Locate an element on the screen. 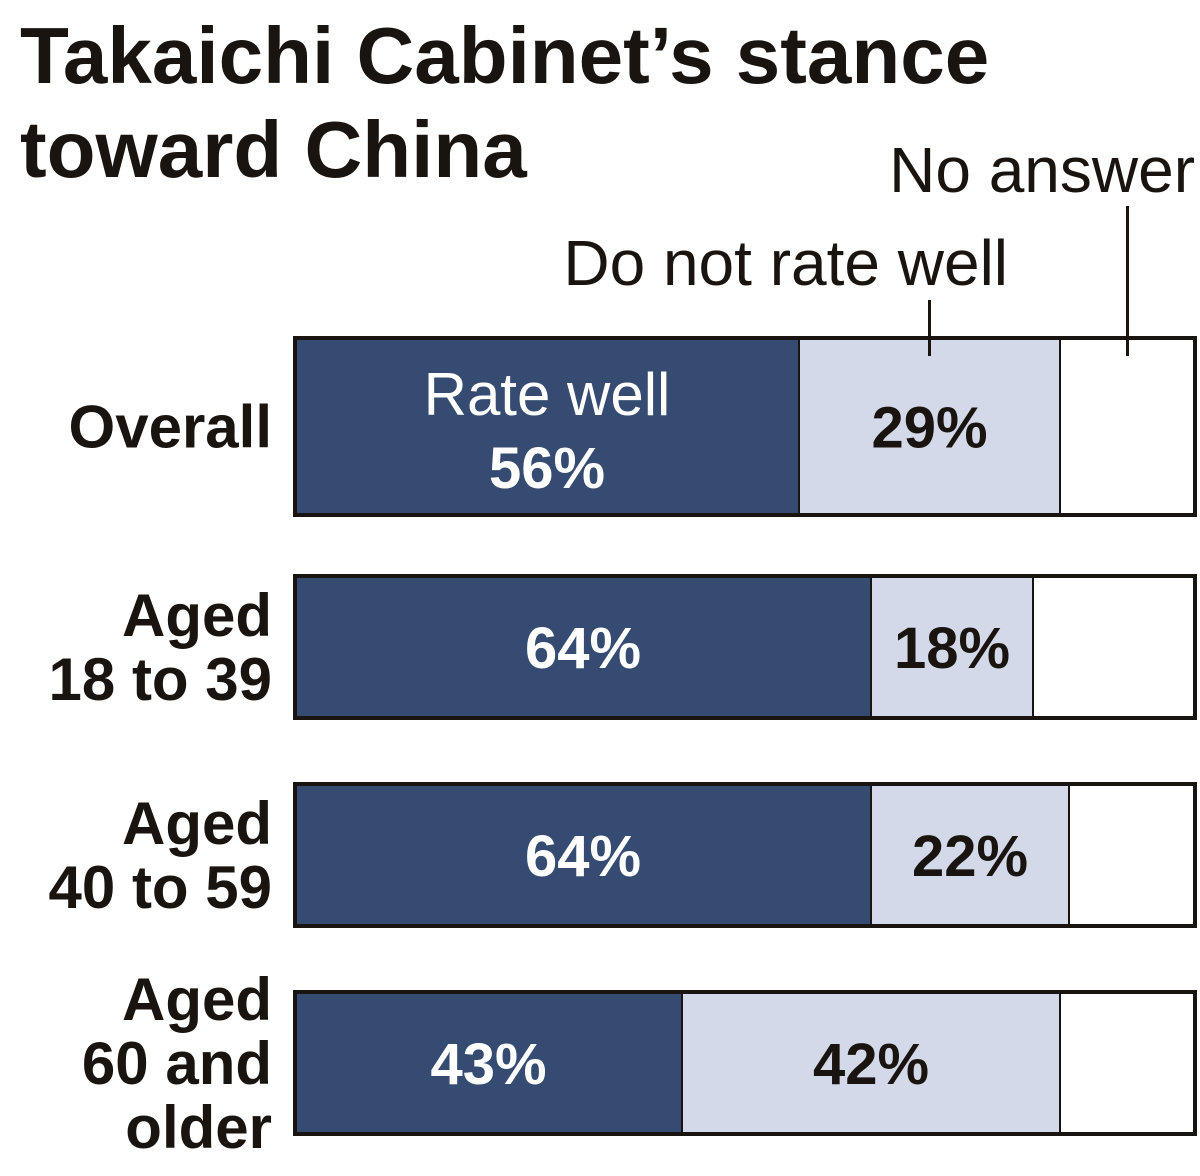  data-label: 22% is located at coordinates (970, 856).